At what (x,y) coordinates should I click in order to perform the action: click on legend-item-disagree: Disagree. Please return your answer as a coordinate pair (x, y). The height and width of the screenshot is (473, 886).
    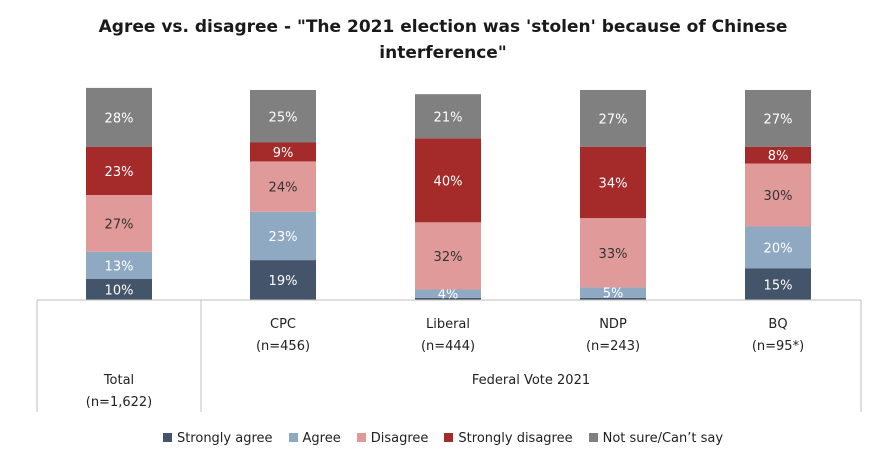
    Looking at the image, I should click on (392, 438).